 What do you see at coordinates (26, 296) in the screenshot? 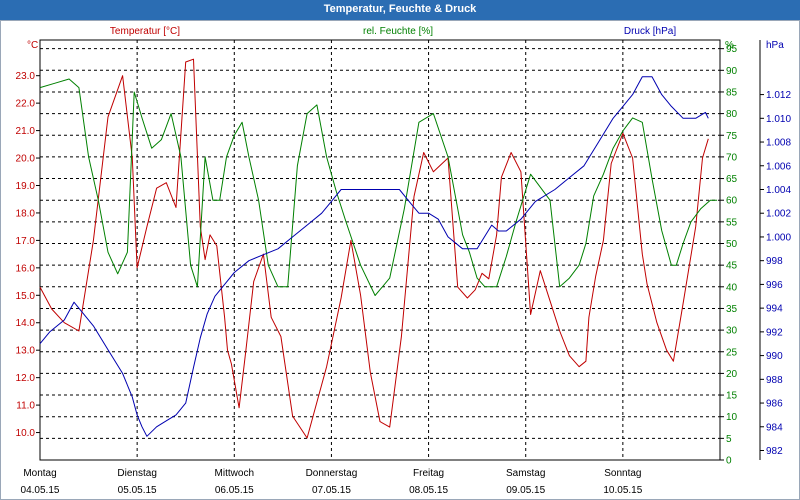
I see `temperature-tick-label: 15.0` at bounding box center [26, 296].